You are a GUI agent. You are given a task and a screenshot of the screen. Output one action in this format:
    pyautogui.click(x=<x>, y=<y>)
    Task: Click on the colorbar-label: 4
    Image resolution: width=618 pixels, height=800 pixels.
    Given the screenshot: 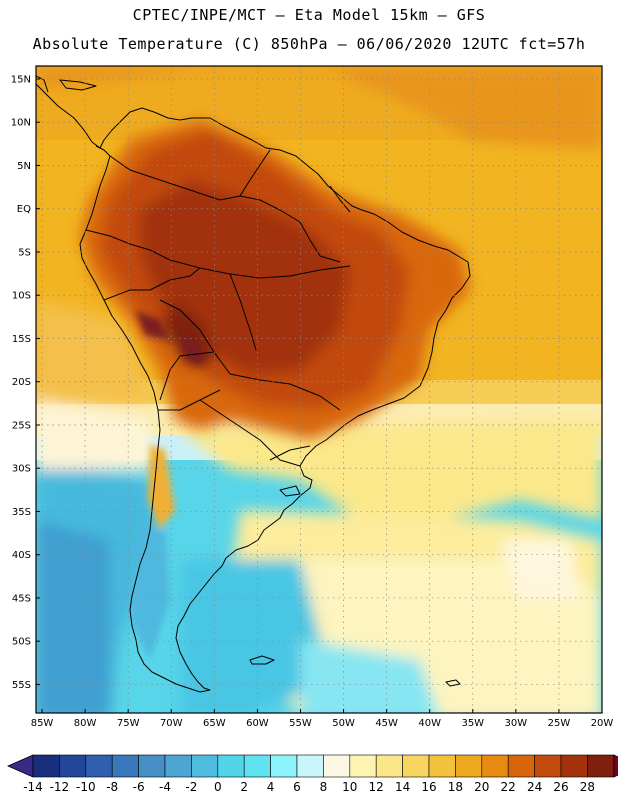 What is the action you would take?
    pyautogui.click(x=271, y=787)
    